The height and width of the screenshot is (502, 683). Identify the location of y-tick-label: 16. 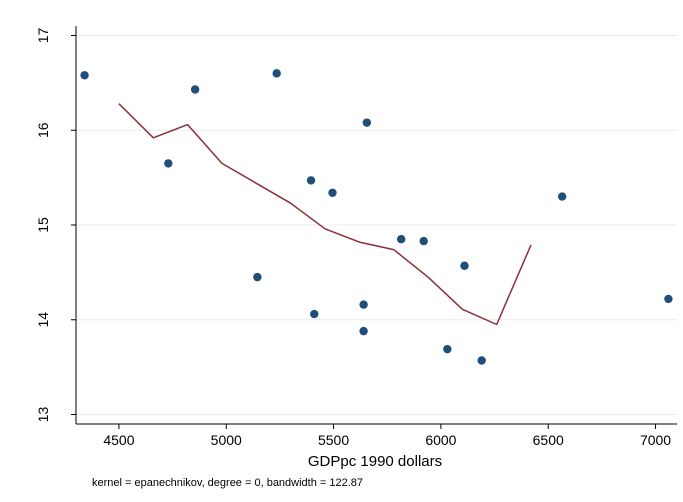
(43, 130).